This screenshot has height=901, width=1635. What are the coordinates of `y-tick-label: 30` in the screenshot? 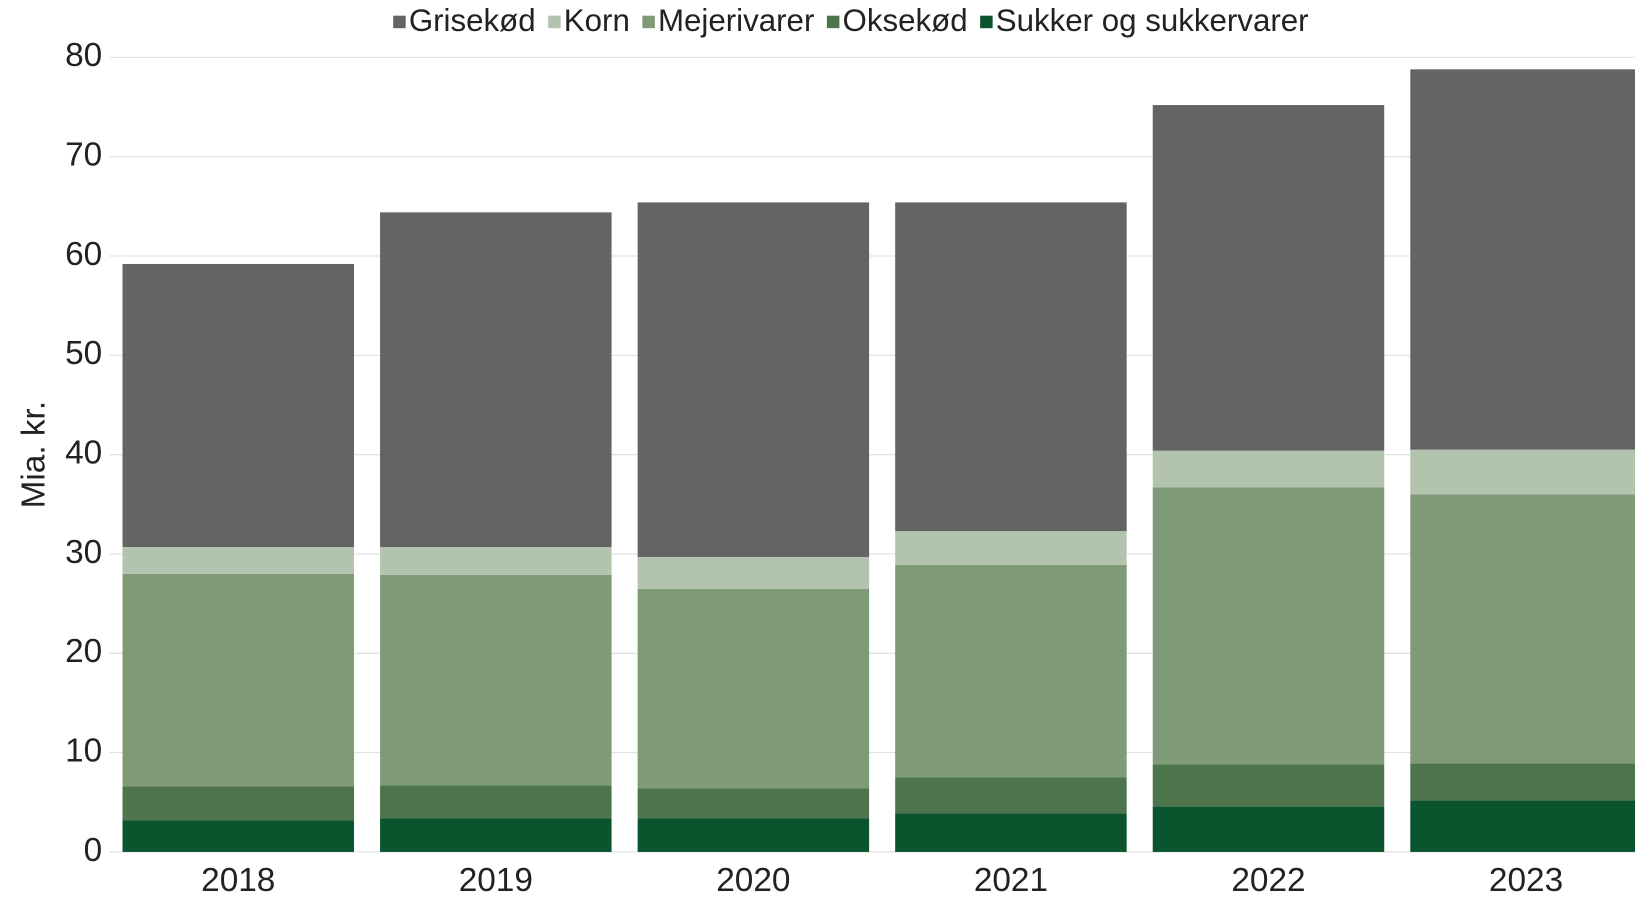 It's located at (83, 552).